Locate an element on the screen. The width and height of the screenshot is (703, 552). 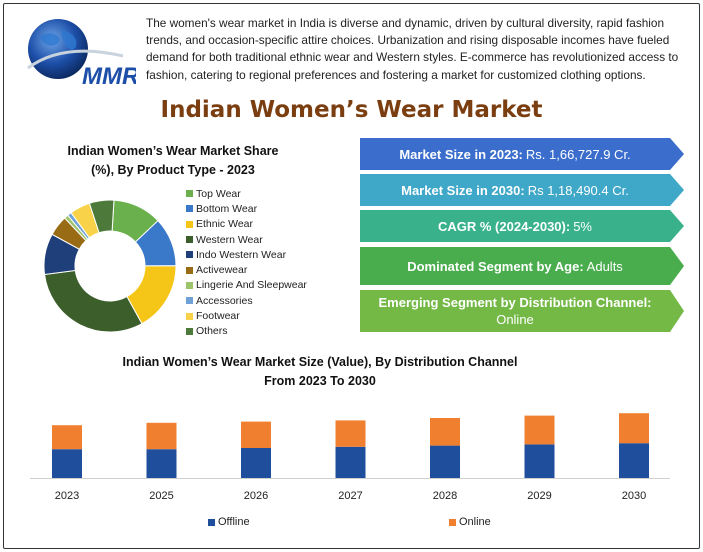
distribution-channel-bar-chart: 2023 2025 2026 2027 2028 2029 2030 is located at coordinates (350, 457).